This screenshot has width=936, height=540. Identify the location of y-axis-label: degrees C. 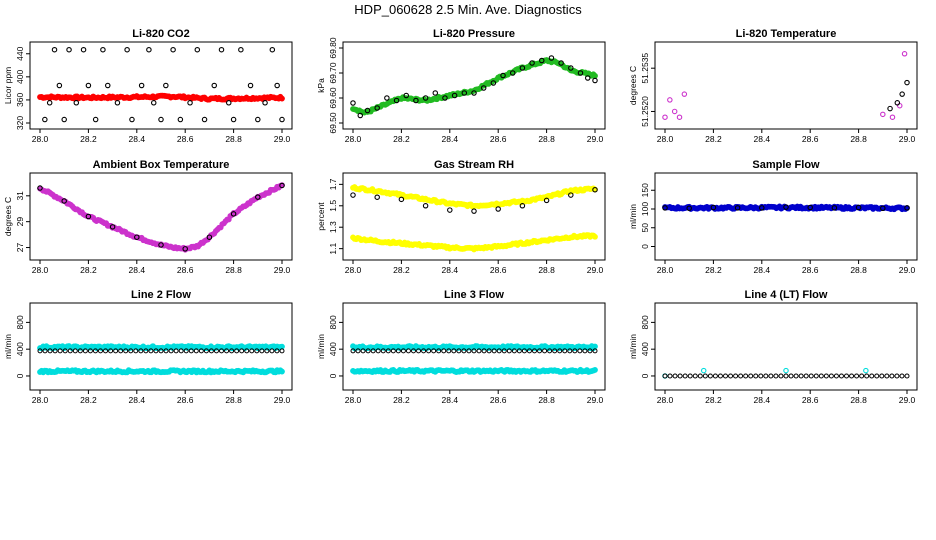
(633, 85).